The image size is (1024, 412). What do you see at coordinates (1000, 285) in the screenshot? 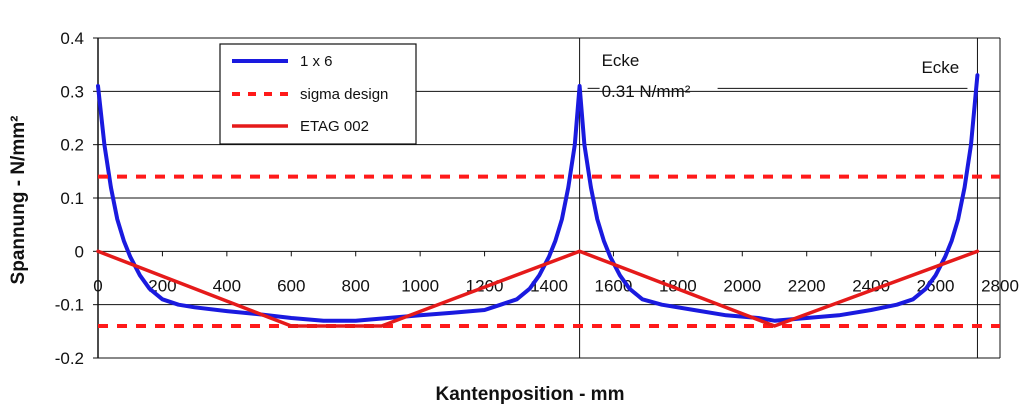
I see `x-tick-label: 2800` at bounding box center [1000, 285].